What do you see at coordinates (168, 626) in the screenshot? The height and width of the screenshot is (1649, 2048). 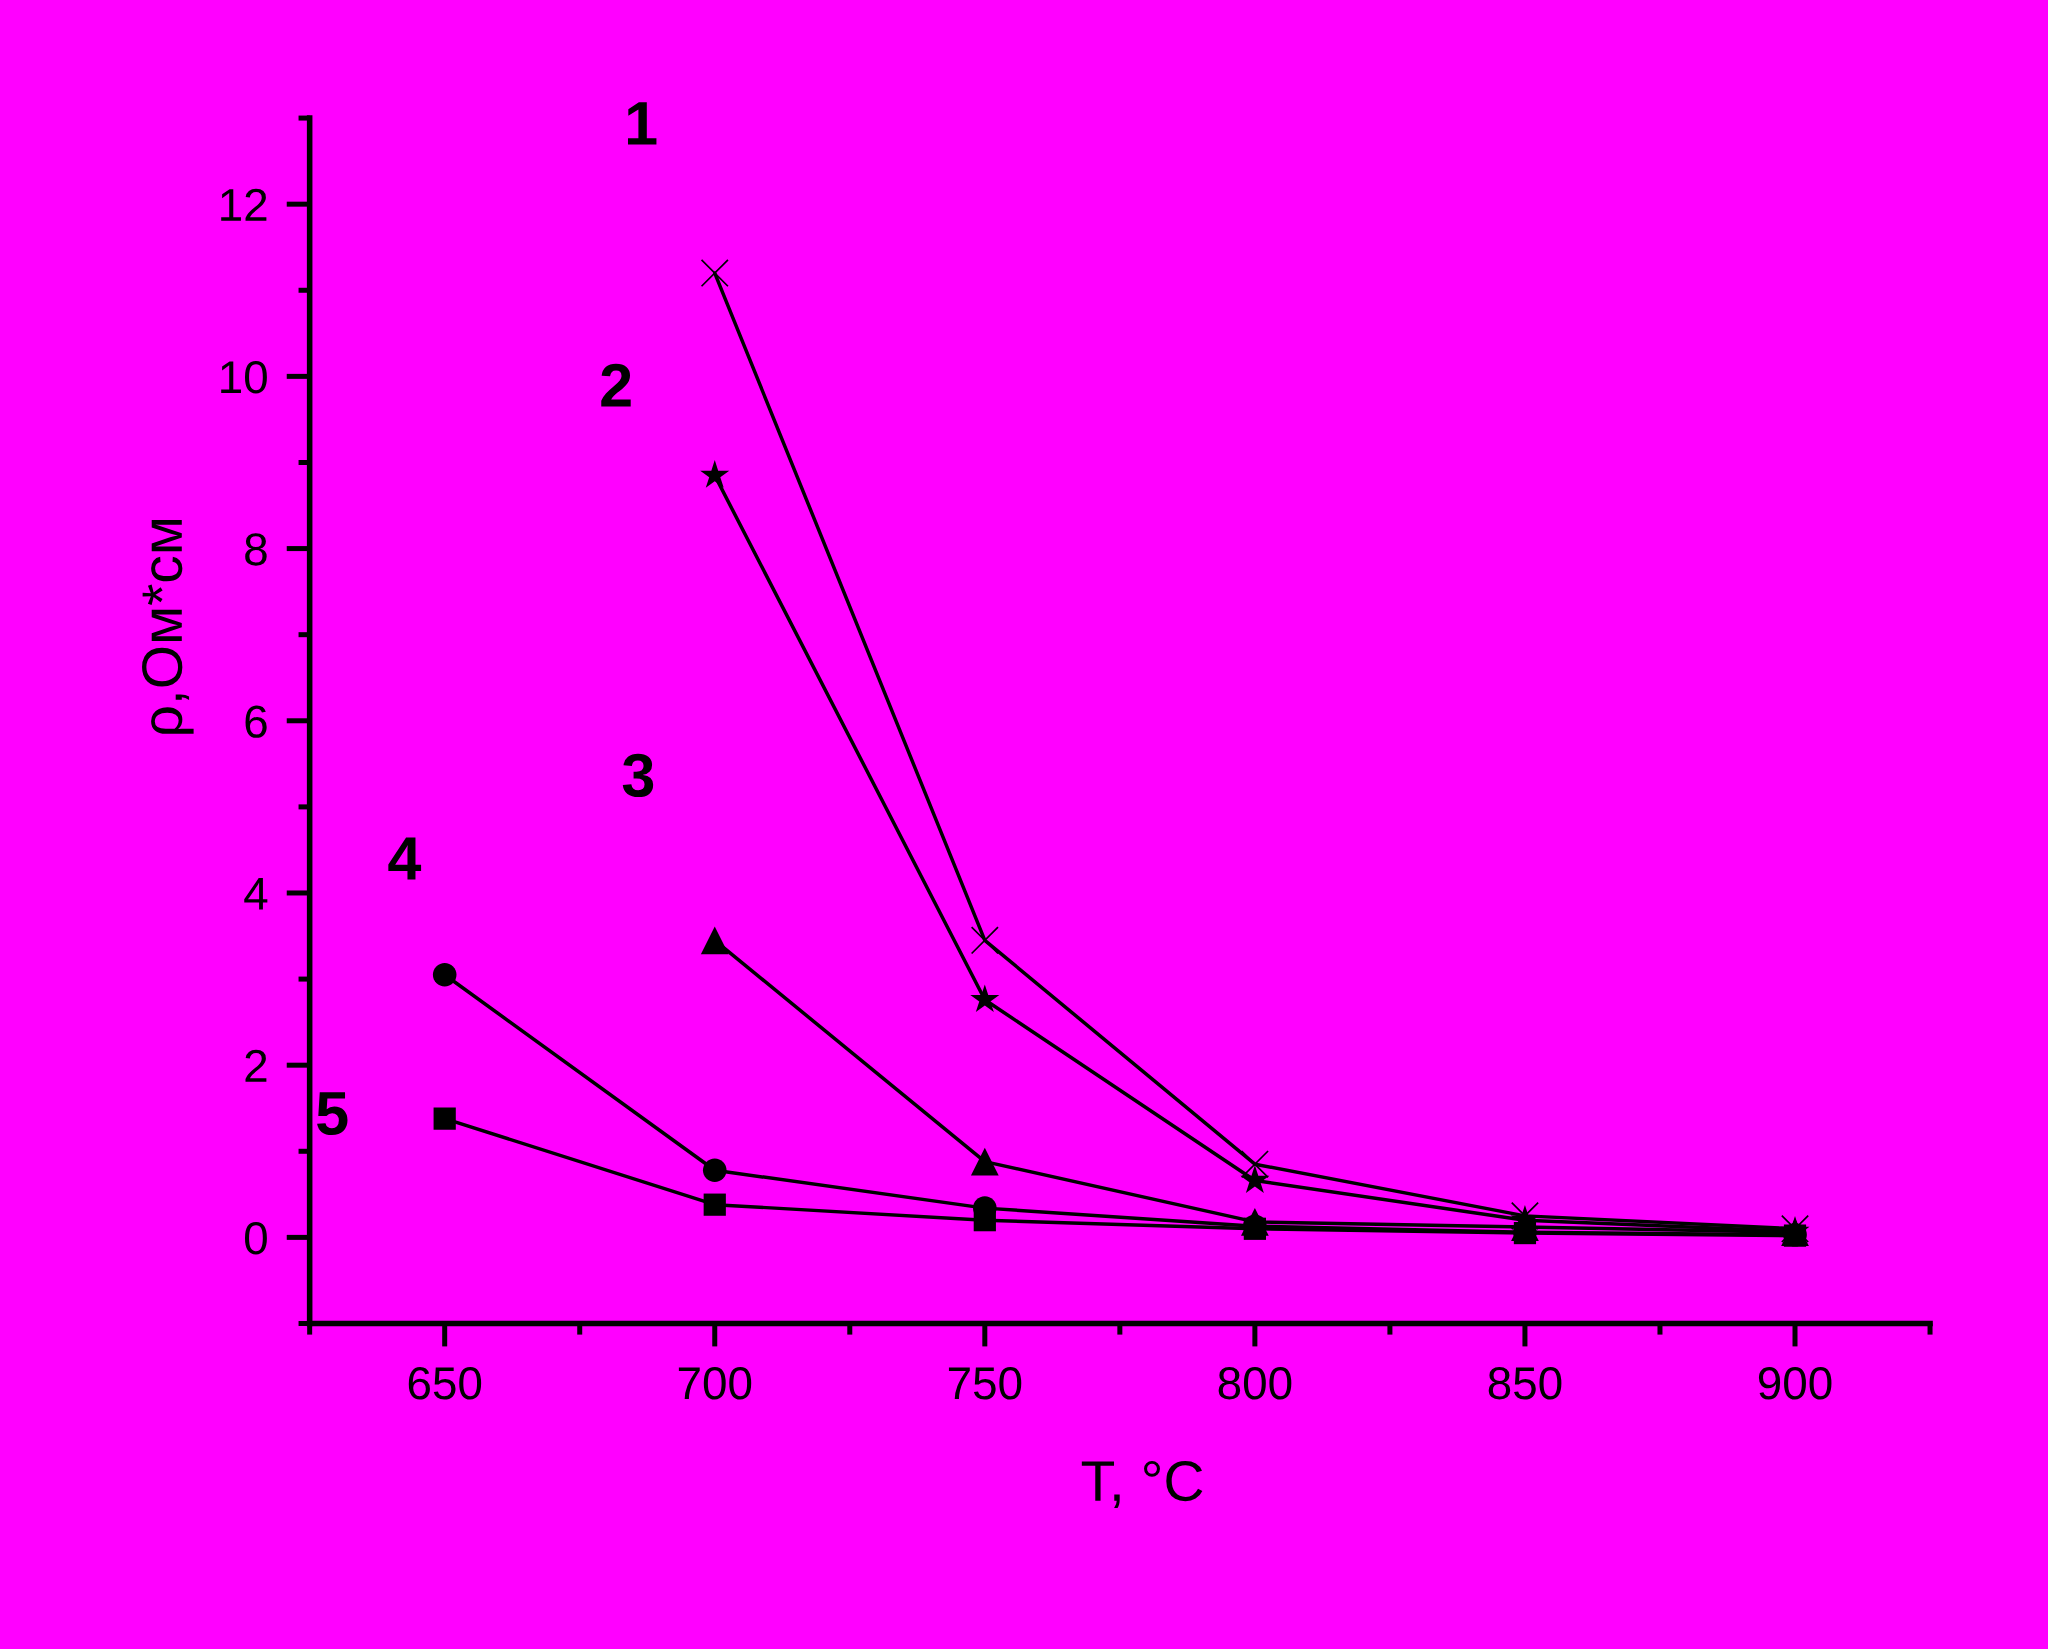 I see `y-axis-title: ρ,Ом*см` at bounding box center [168, 626].